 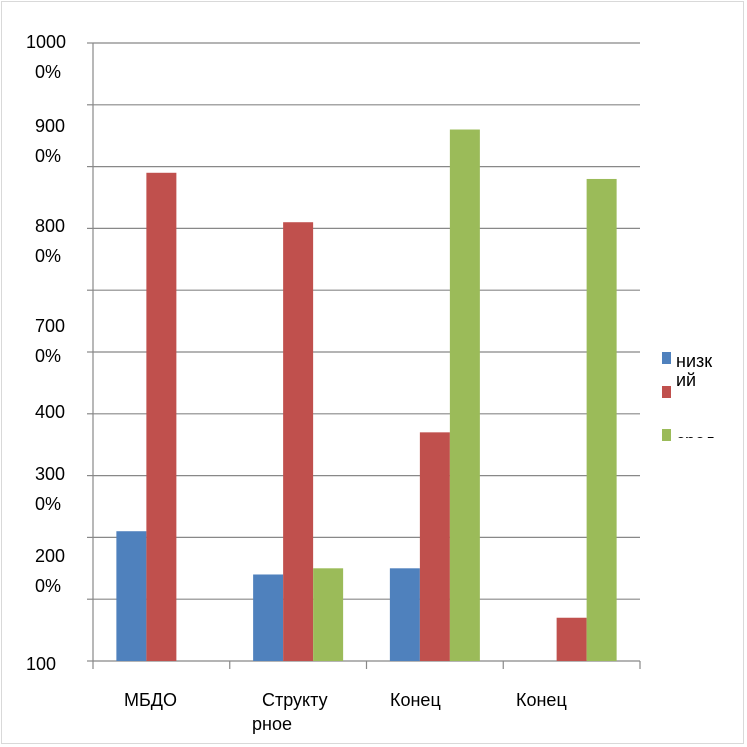 I want to click on x-tick-label: МБДО, so click(x=150, y=700).